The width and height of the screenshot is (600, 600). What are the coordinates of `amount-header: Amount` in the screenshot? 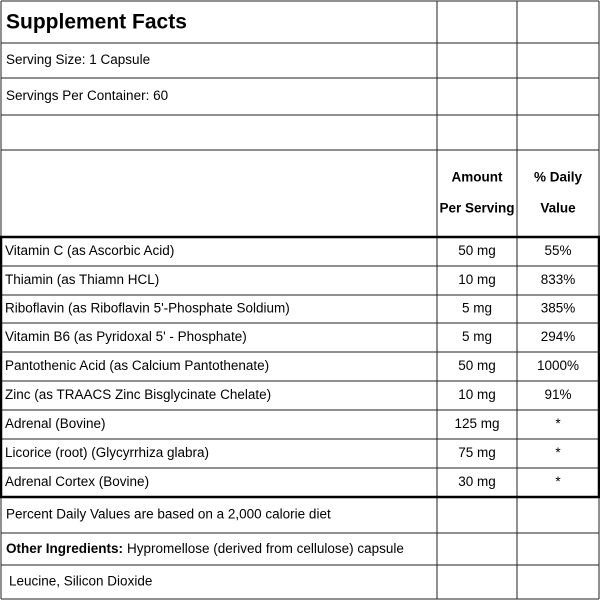 It's located at (477, 177).